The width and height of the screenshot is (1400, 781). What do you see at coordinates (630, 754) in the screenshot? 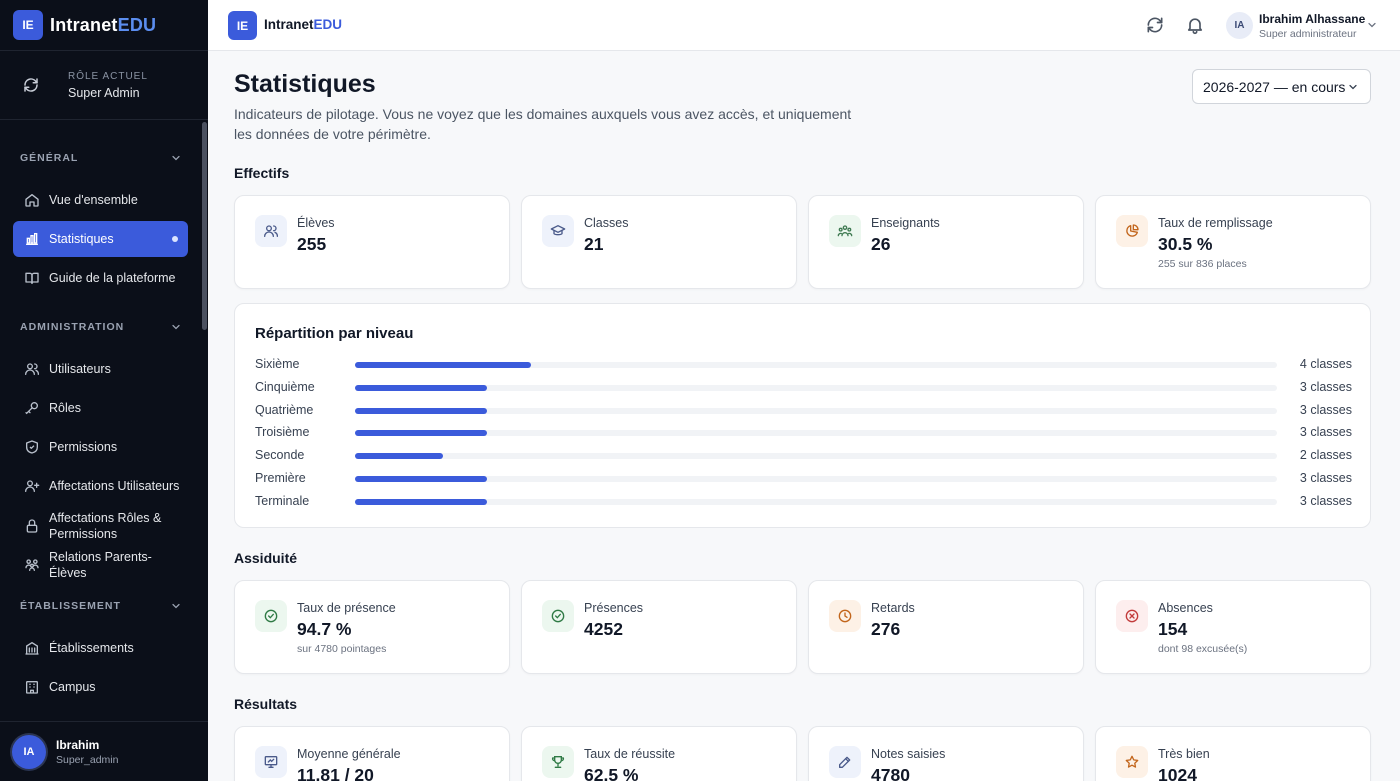
I see `stat-label: Taux de réussite` at bounding box center [630, 754].